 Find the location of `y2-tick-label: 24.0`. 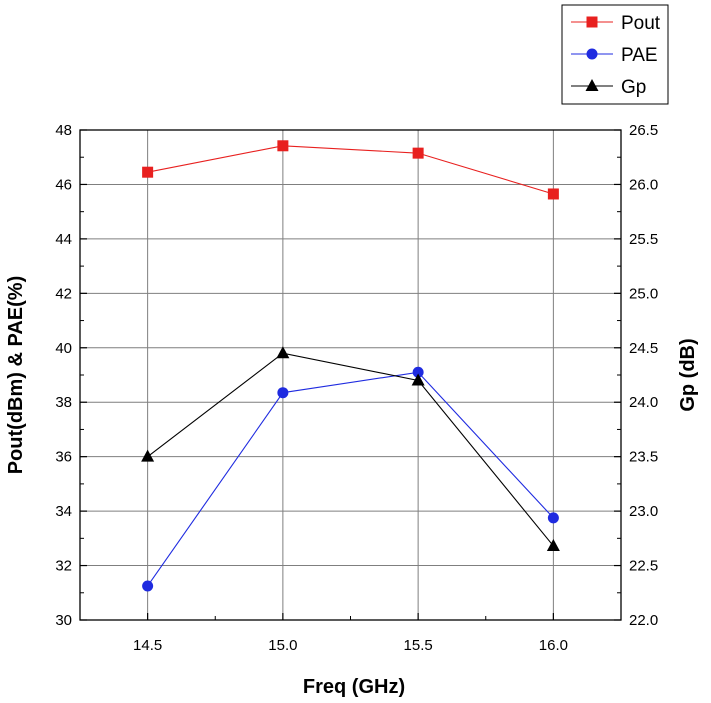

y2-tick-label: 24.0 is located at coordinates (643, 402).